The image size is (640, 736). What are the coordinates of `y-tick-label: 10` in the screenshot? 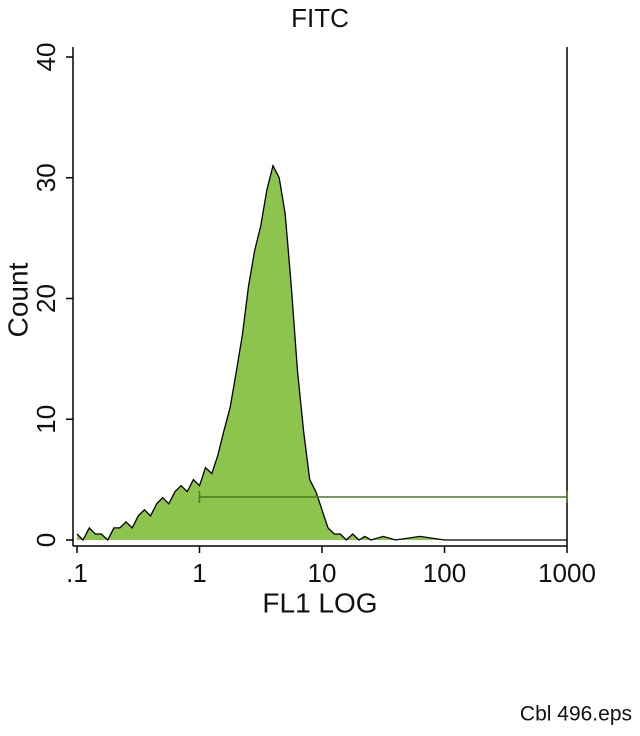 It's located at (46, 419).